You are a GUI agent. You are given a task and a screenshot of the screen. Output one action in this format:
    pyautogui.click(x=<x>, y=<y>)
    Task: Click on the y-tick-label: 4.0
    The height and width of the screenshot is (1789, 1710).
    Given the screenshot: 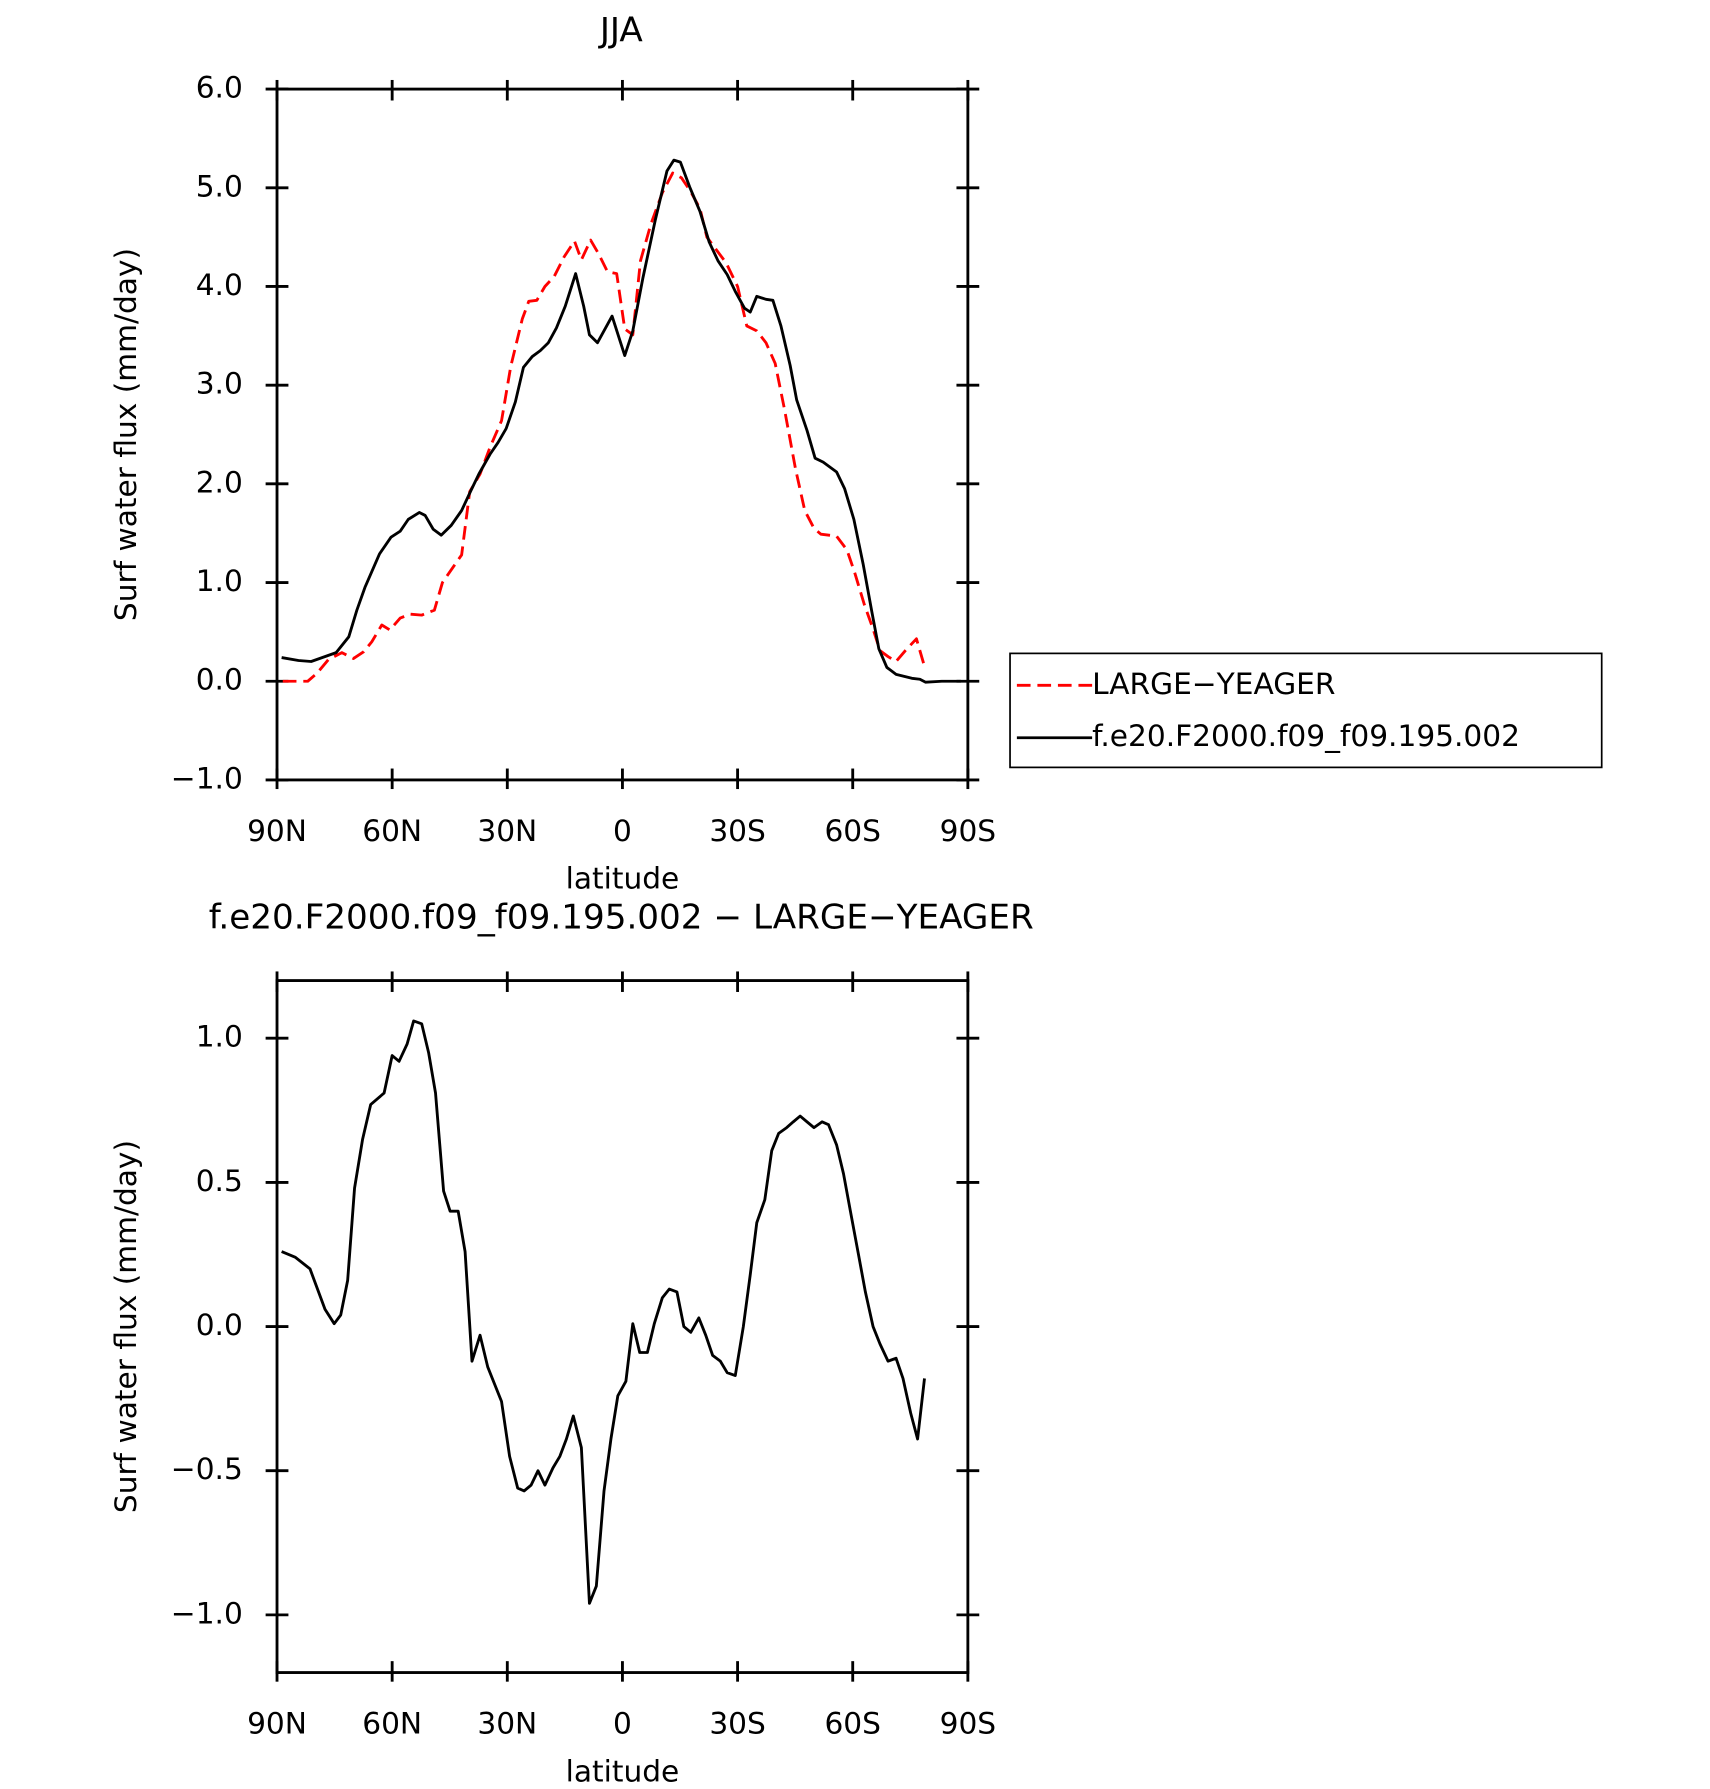 What is the action you would take?
    pyautogui.click(x=219, y=284)
    